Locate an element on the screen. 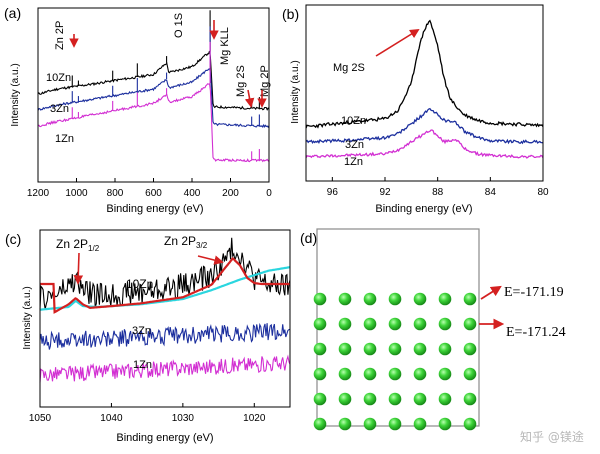 Image resolution: width=600 pixels, height=454 pixels. panel-b-xlabel: Binding energy (eV) is located at coordinates (423, 209).